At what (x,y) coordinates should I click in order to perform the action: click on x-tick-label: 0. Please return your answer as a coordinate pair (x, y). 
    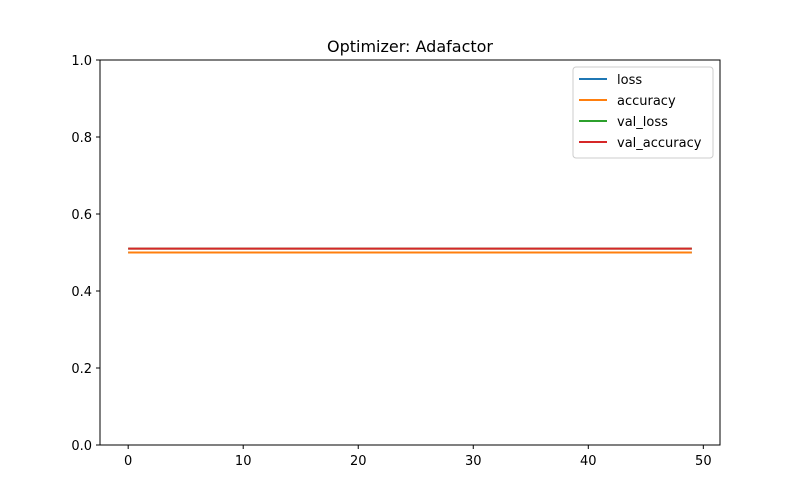
    Looking at the image, I should click on (128, 461).